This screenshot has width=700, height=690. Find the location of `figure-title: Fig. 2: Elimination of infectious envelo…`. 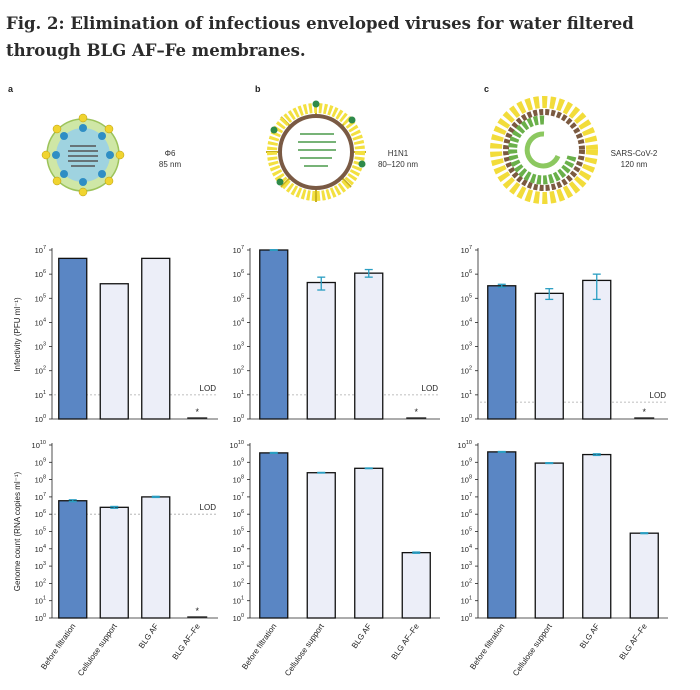

figure-title: Fig. 2: Elimination of infectious envelo… is located at coordinates (320, 37).